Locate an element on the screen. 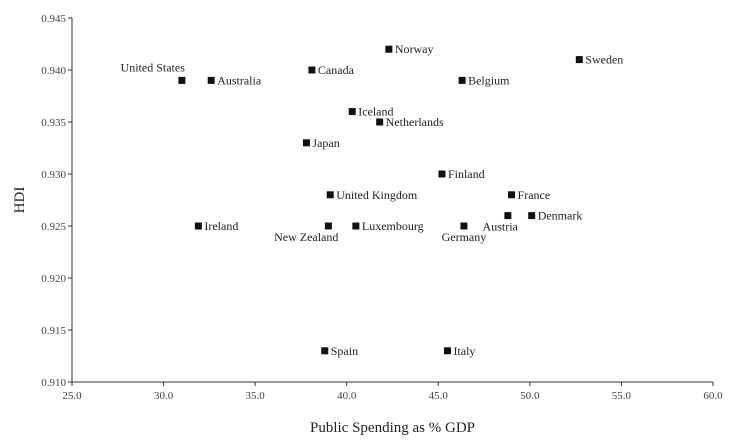 The width and height of the screenshot is (734, 442). point-marker-germany is located at coordinates (464, 226).